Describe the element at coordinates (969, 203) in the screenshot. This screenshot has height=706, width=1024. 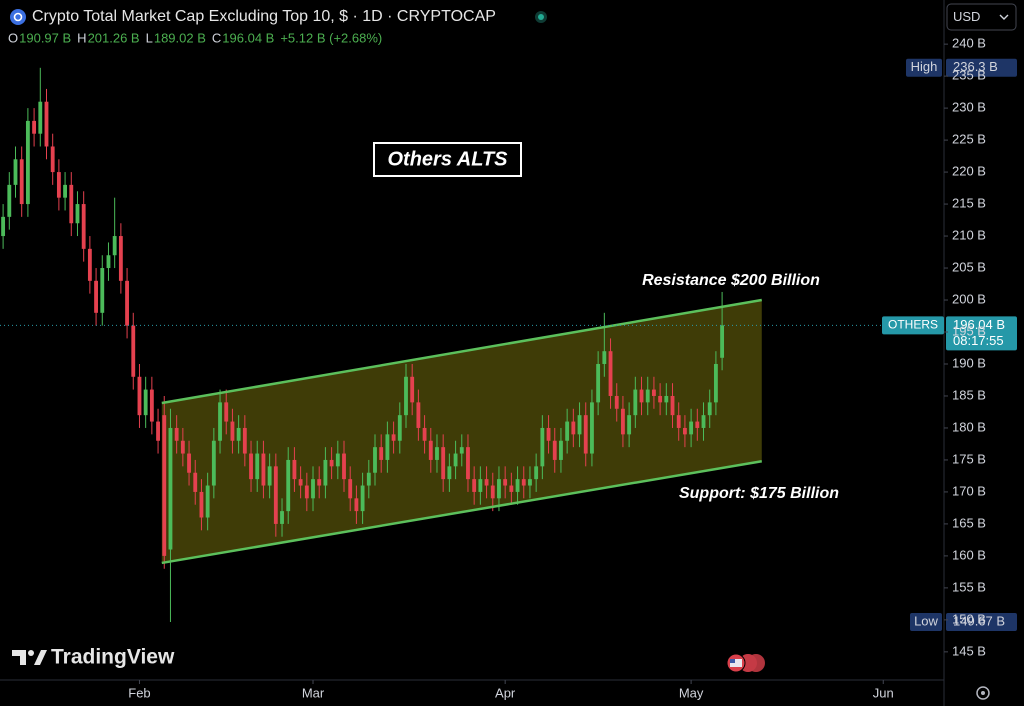
I see `y-tick-label: 215 B` at that location.